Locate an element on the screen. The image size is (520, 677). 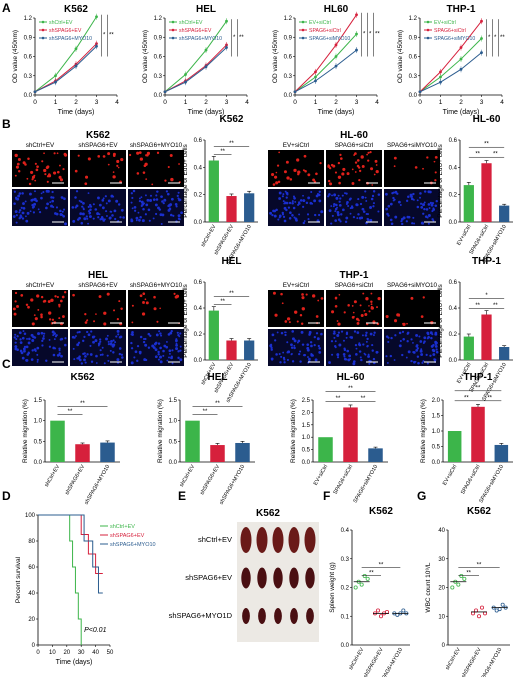
x-tick-label: 3 is located at coordinates (227, 102).